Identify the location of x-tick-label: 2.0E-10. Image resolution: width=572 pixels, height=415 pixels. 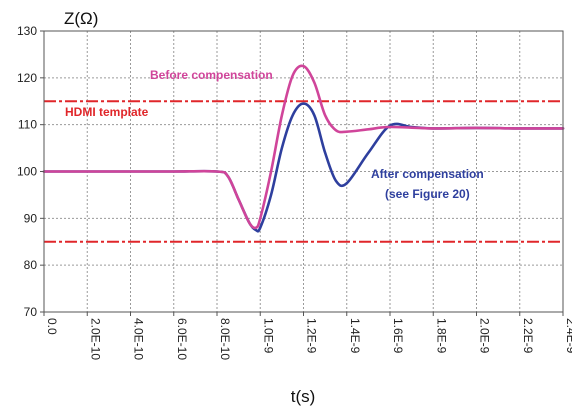
(95, 339).